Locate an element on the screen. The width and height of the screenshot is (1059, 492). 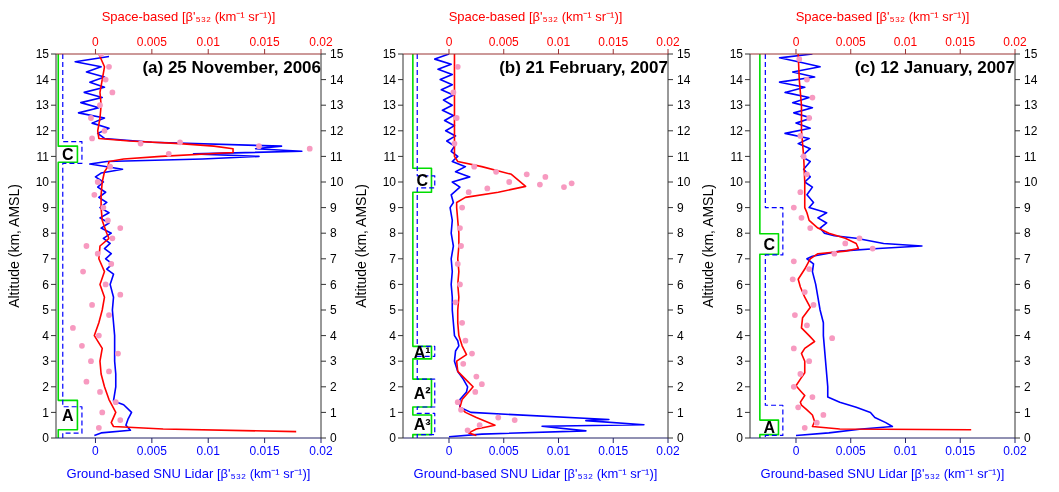
x2-tick-label: 0.015 is located at coordinates (264, 450).